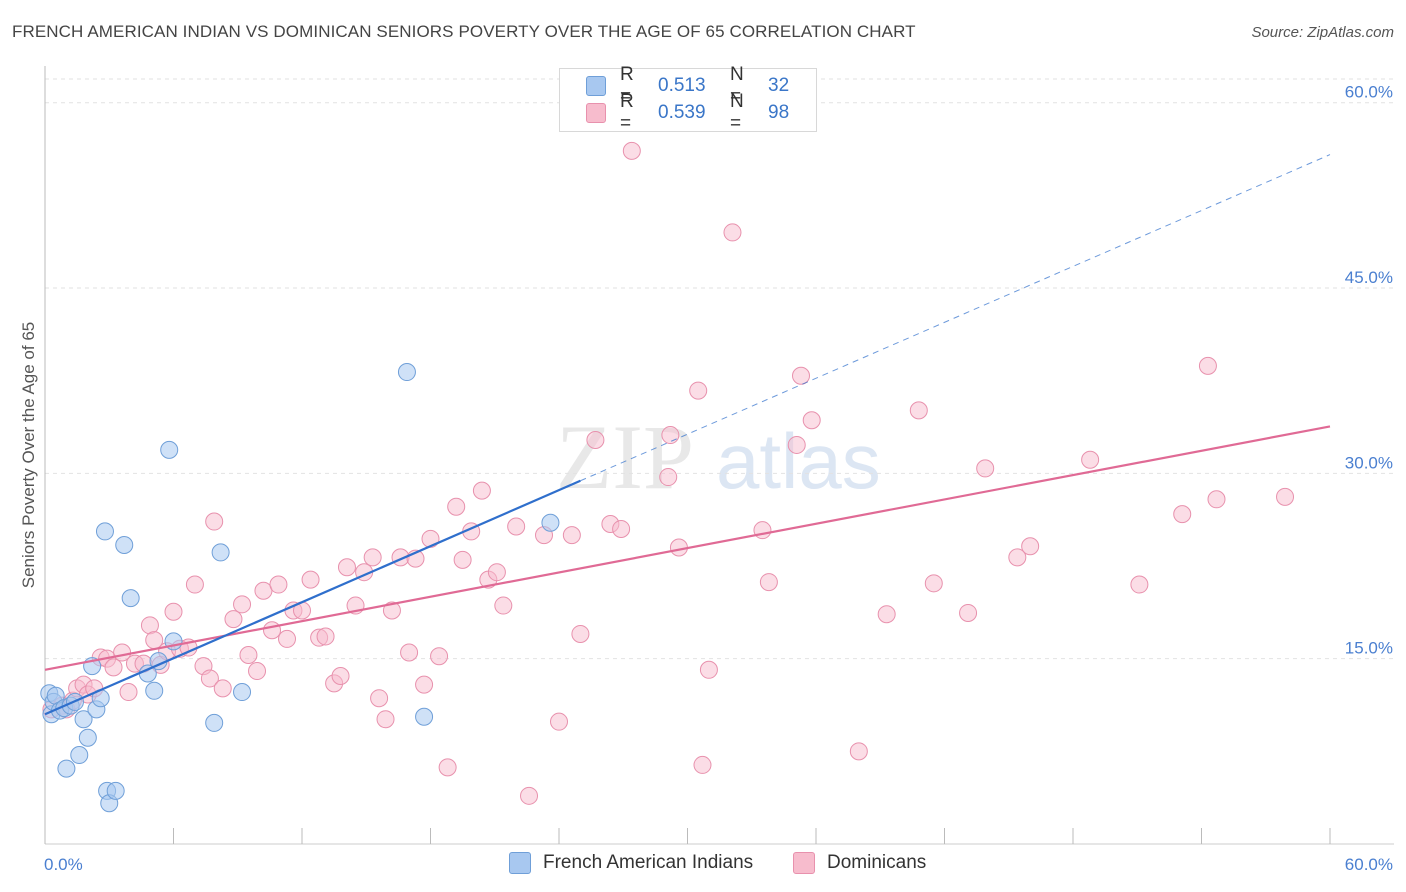 The height and width of the screenshot is (892, 1406). I want to click on watermark-zip: ZIP, so click(625, 457).